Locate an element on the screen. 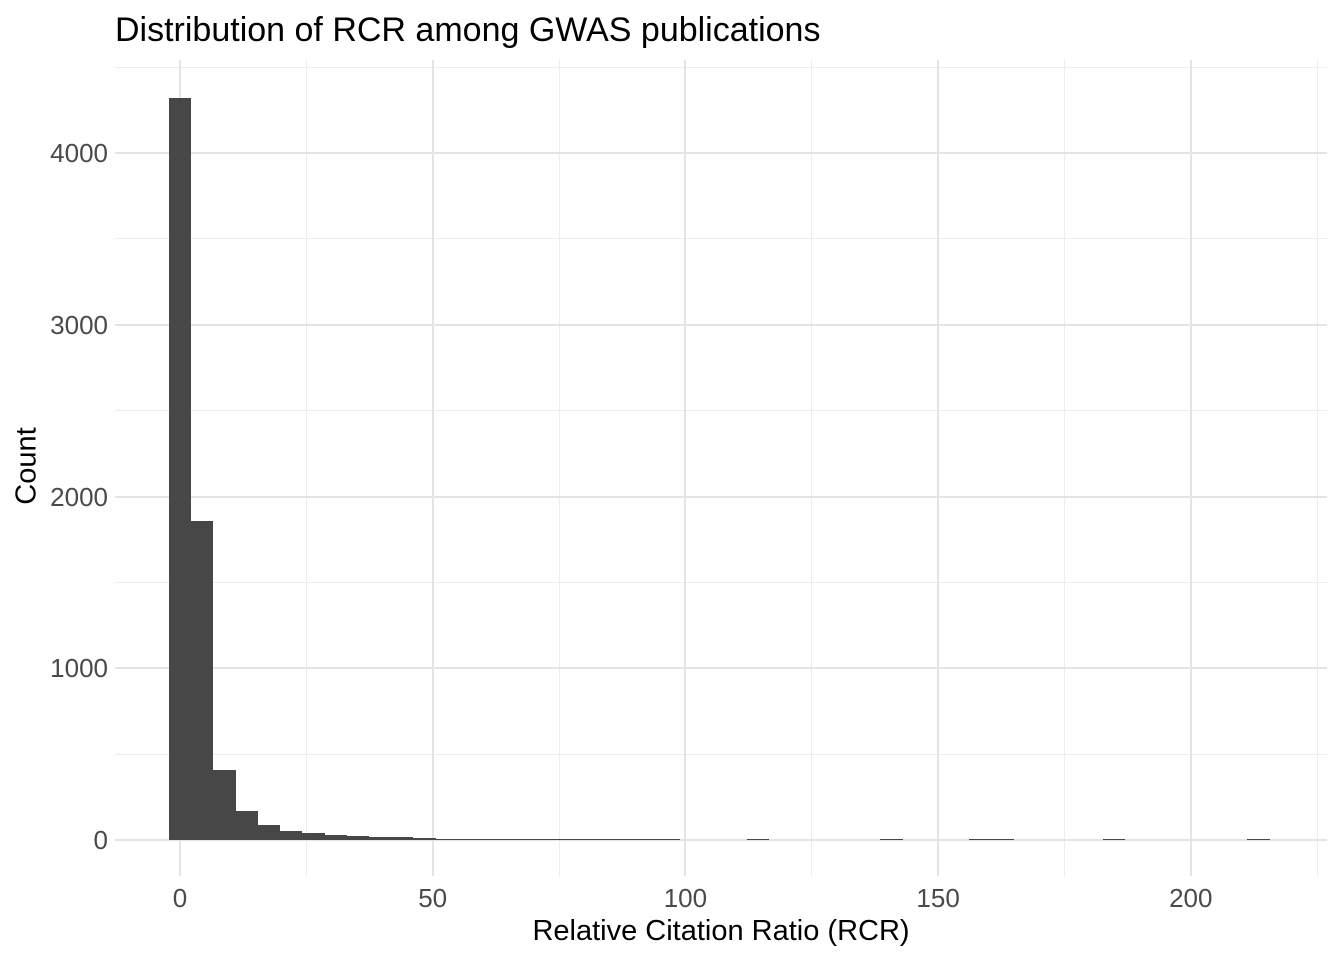  y-tick-label: 3000 is located at coordinates (79, 324).